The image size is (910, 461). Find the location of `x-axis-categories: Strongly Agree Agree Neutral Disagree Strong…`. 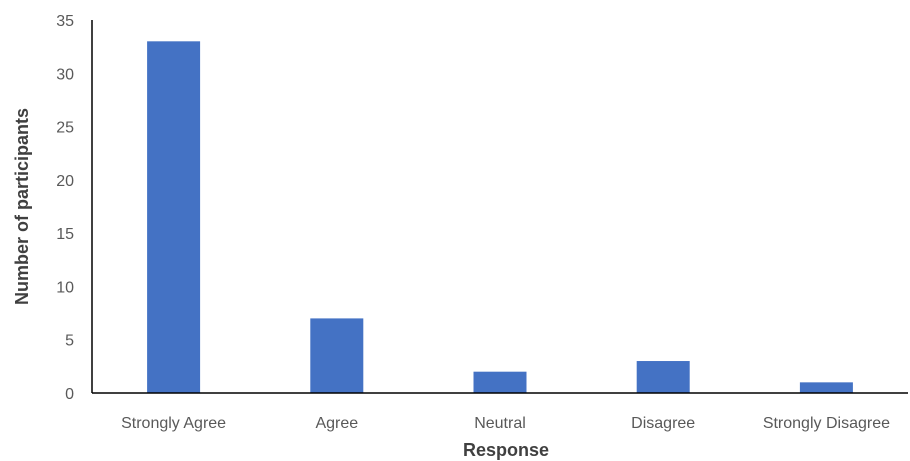

x-axis-categories: Strongly Agree Agree Neutral Disagree Strong… is located at coordinates (505, 423).